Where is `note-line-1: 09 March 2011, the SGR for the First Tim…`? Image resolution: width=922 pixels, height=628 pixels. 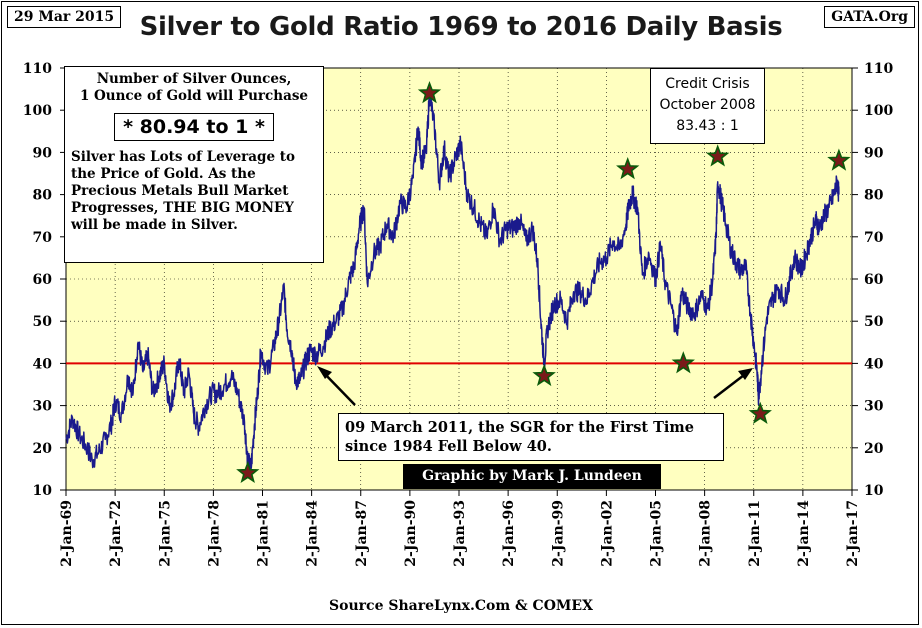 note-line-1: 09 March 2011, the SGR for the First Tim… is located at coordinates (519, 427).